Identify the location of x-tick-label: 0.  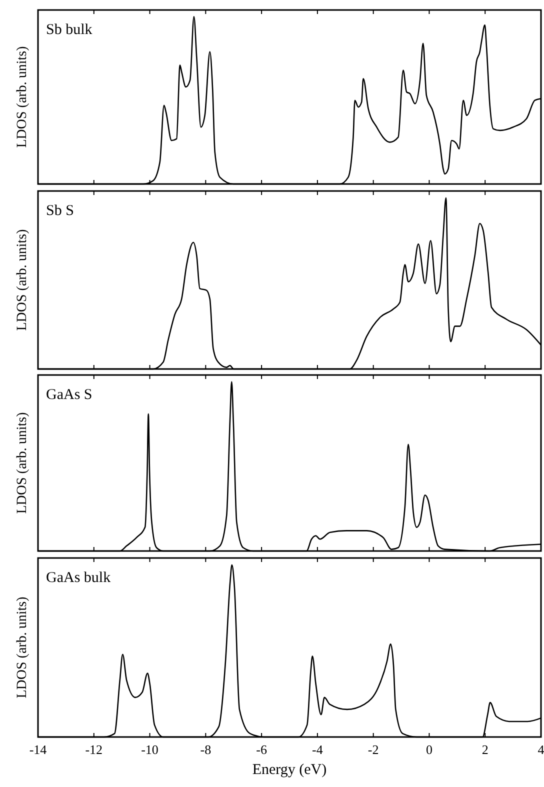
(429, 749).